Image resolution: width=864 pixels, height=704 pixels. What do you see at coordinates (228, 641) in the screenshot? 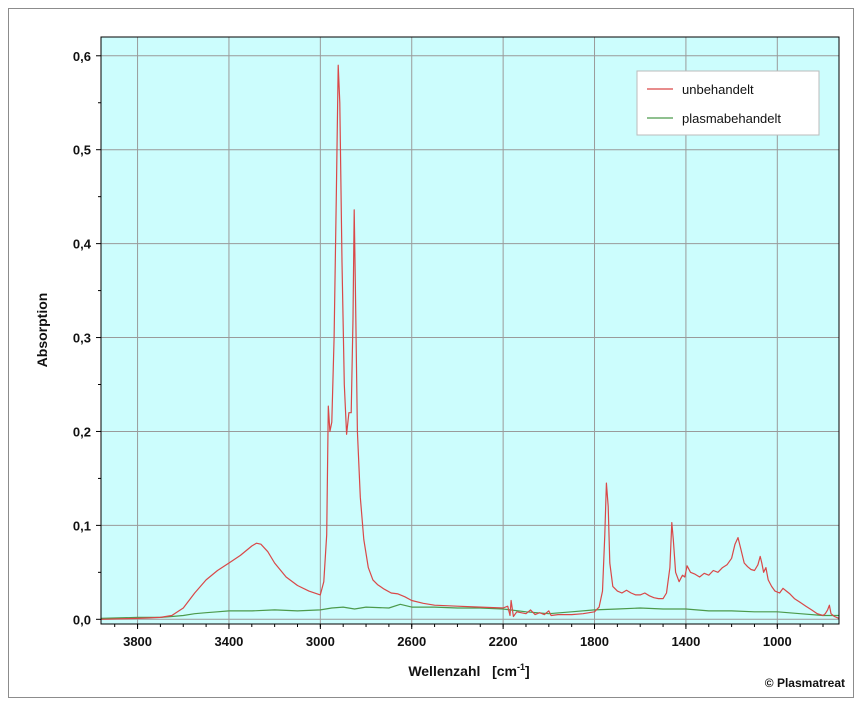
I see `x-tick-label: 3400` at bounding box center [228, 641].